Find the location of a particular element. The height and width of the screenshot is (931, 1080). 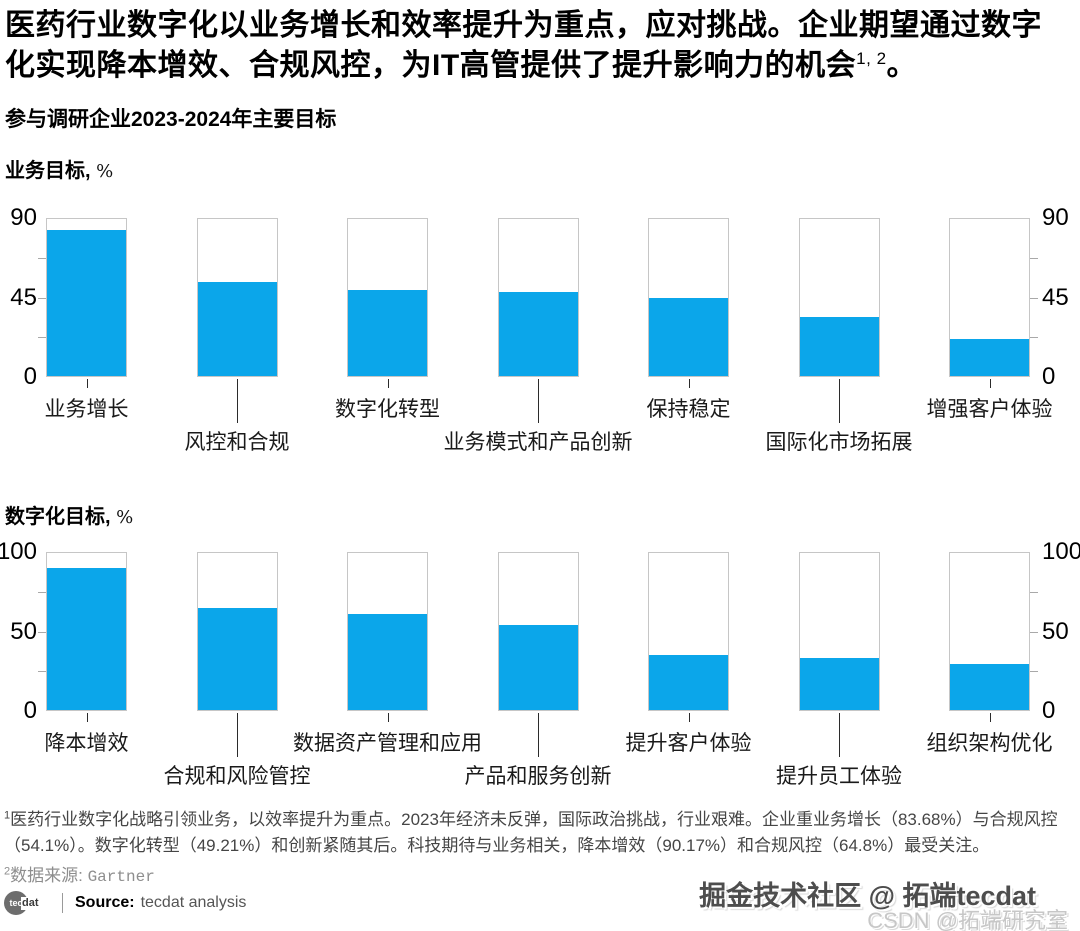

bar-frame: 业务增长 is located at coordinates (87, 319).